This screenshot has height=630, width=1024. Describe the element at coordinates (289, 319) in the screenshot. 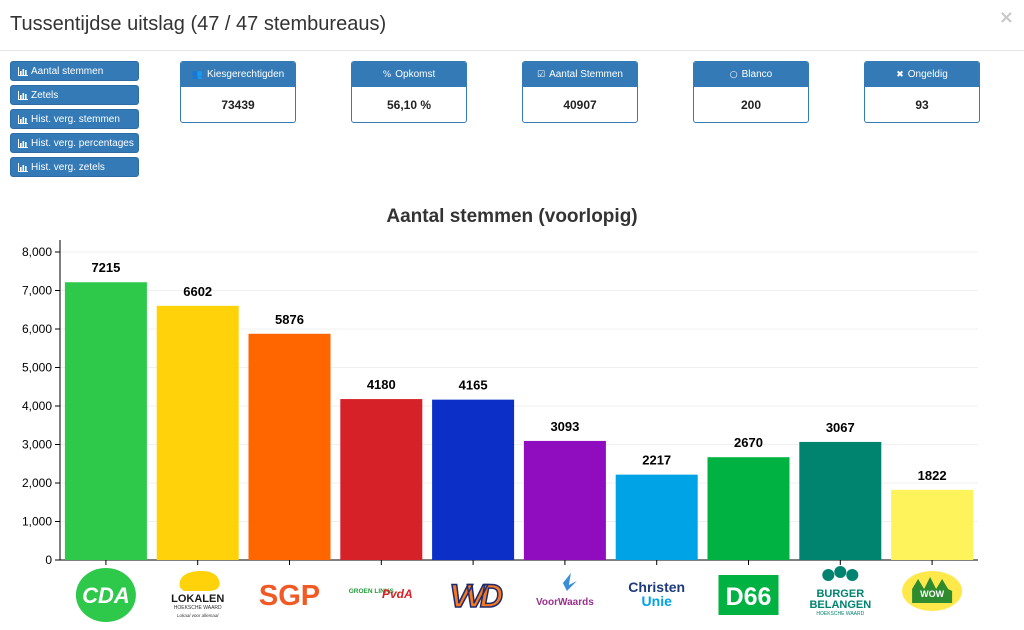

I see `data-label-2: 5876` at that location.